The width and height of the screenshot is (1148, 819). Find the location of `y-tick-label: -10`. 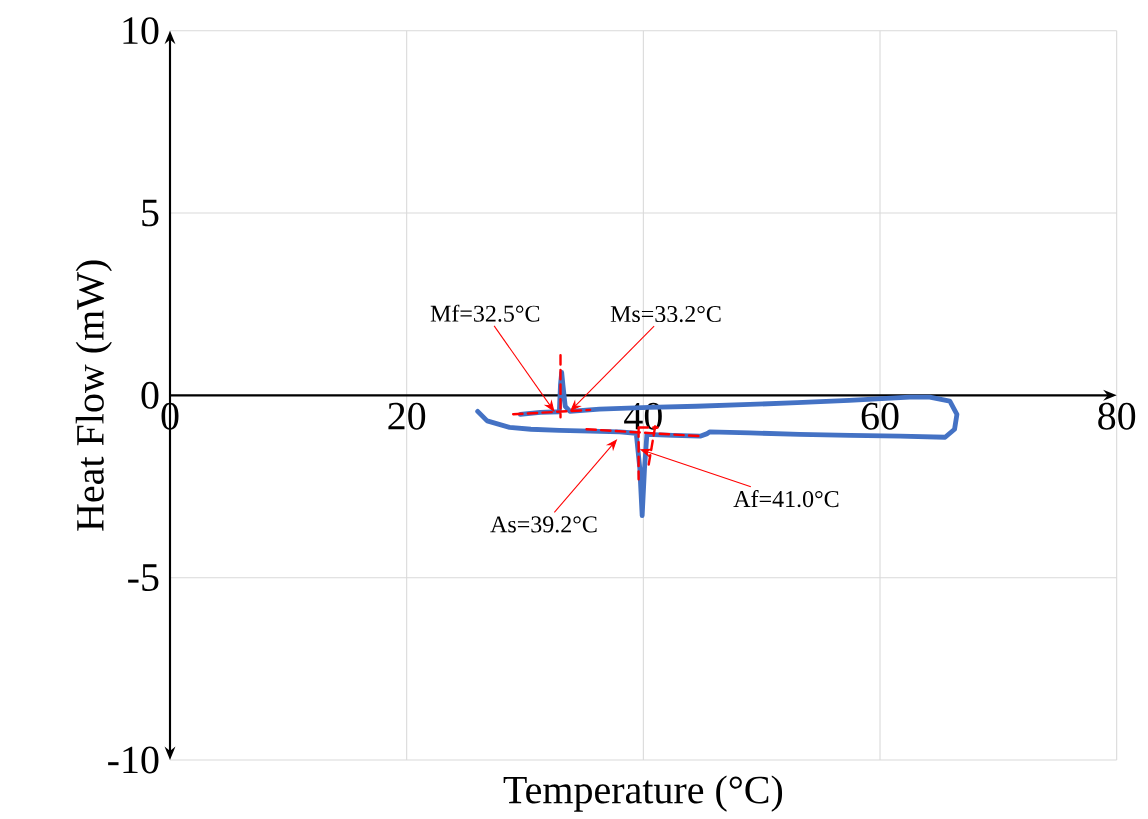

y-tick-label: -10 is located at coordinates (133, 760).